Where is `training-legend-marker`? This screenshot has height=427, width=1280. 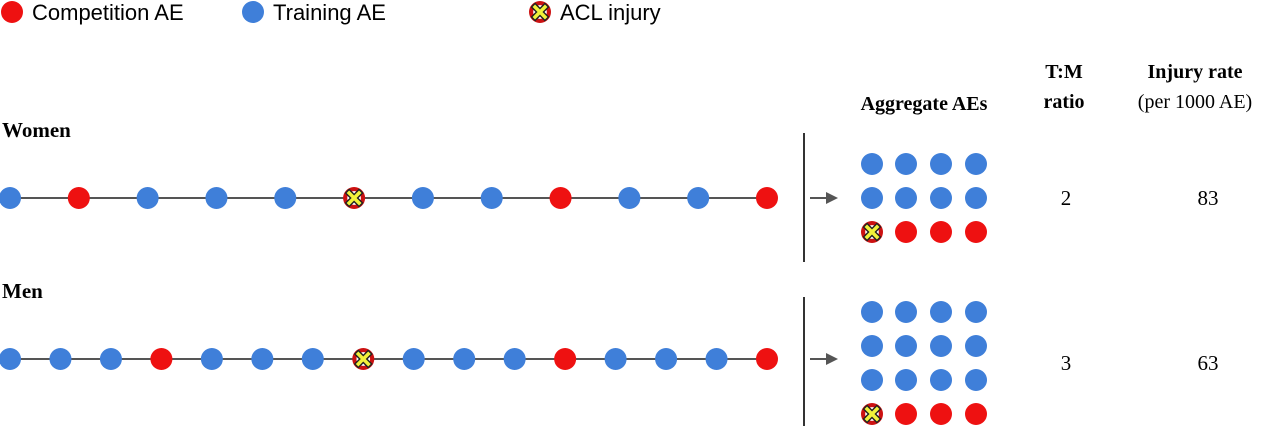 training-legend-marker is located at coordinates (253, 12).